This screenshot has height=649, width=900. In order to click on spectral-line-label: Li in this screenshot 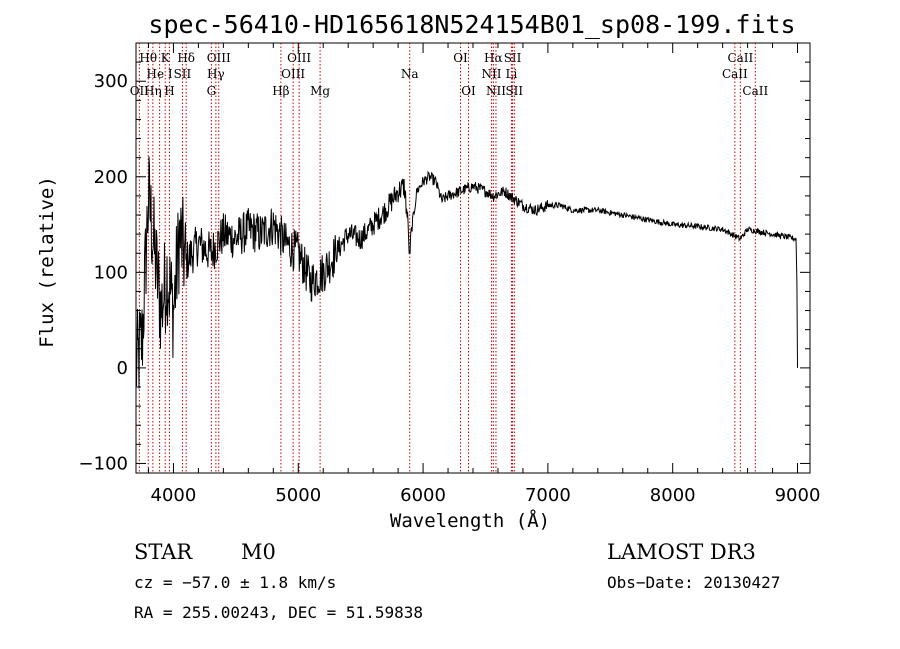, I will do `click(512, 74)`.